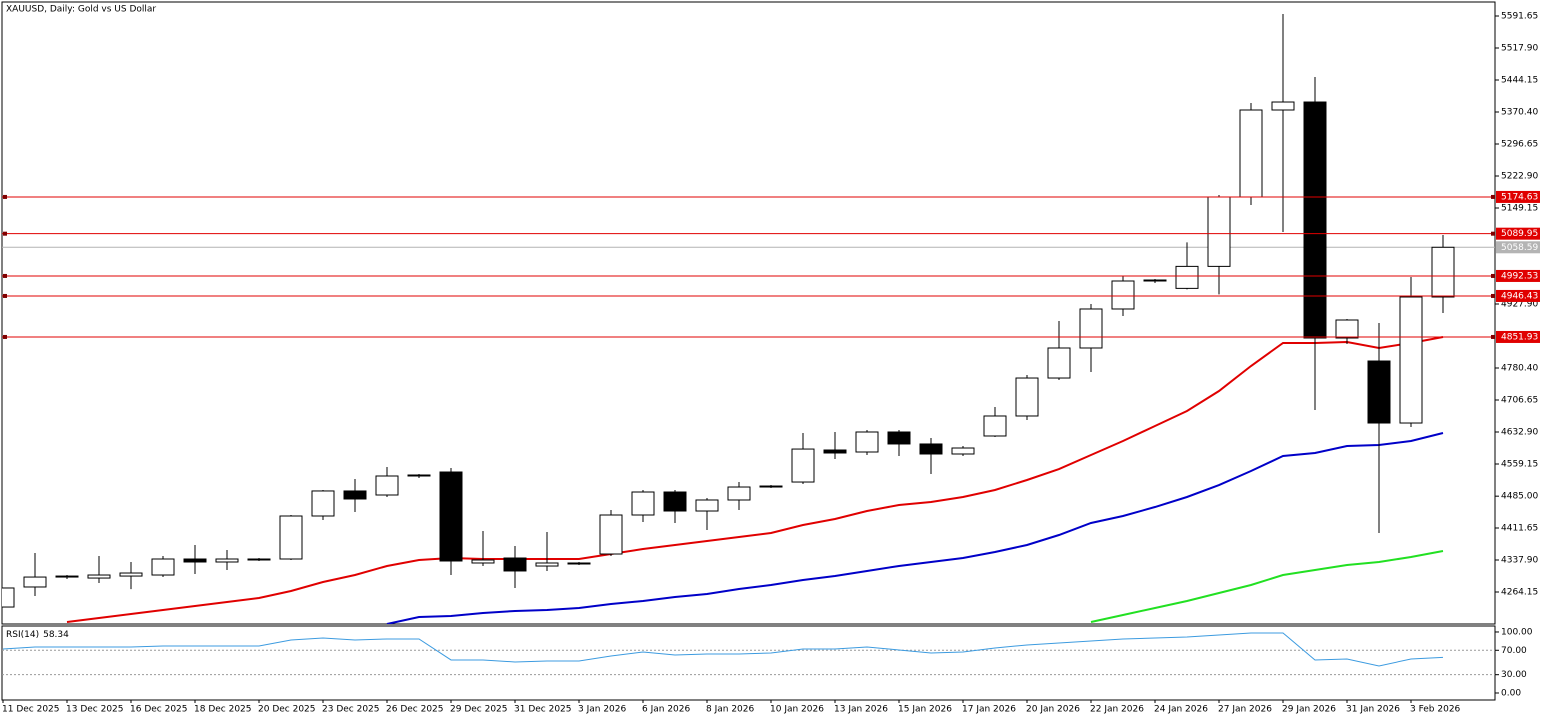  What do you see at coordinates (543, 710) in the screenshot?
I see `x-tick-label: 31 Dec 2025` at bounding box center [543, 710].